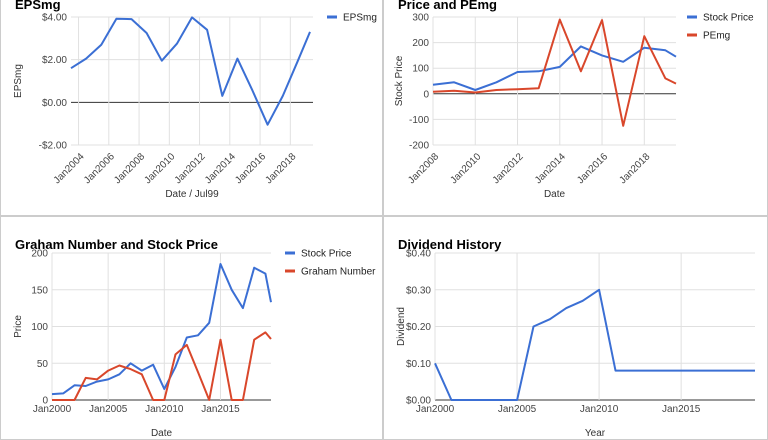  What do you see at coordinates (53, 146) in the screenshot?
I see `y-tick-label: -$2.00` at bounding box center [53, 146].